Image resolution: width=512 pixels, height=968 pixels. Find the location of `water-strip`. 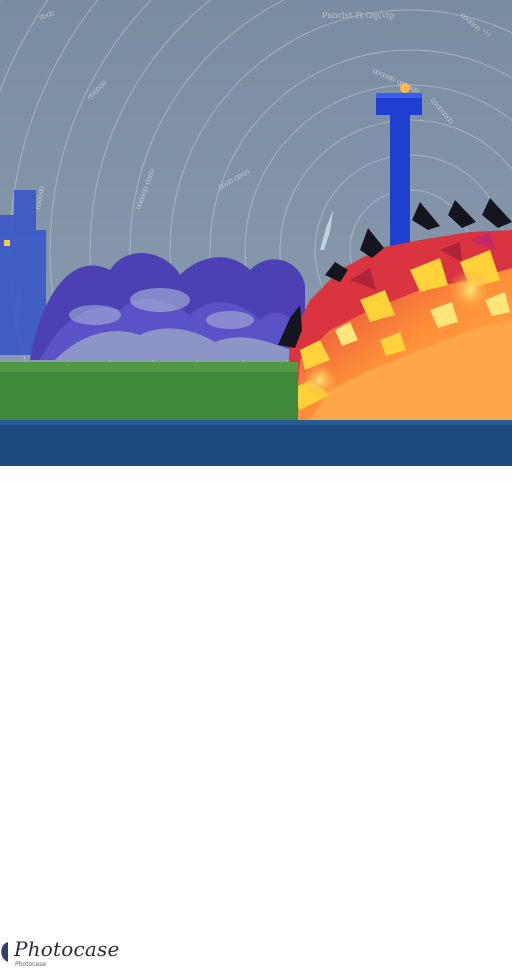

water-strip is located at coordinates (256, 443).